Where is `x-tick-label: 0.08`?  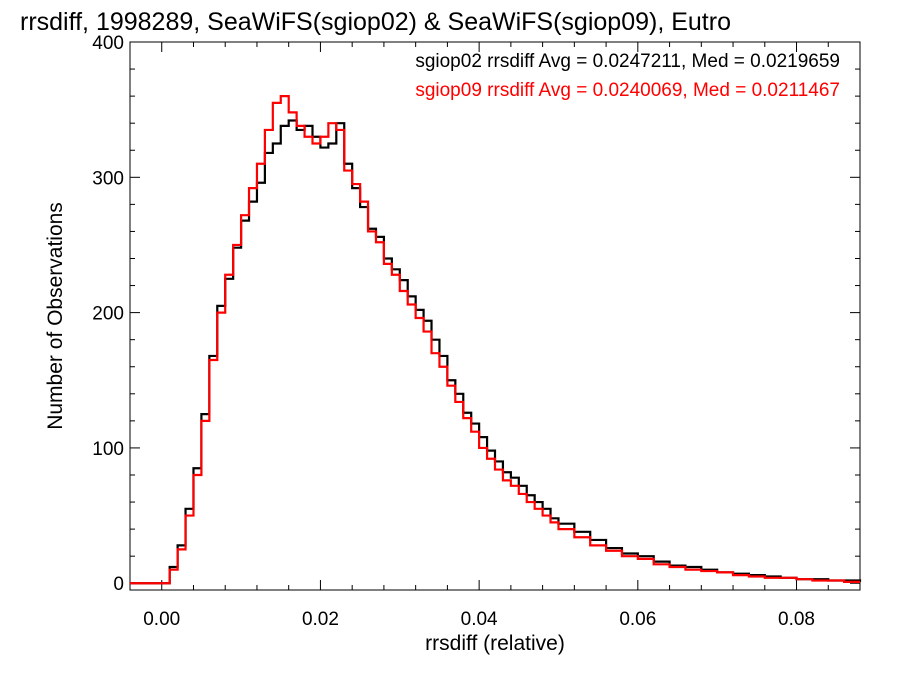 x-tick-label: 0.08 is located at coordinates (796, 619).